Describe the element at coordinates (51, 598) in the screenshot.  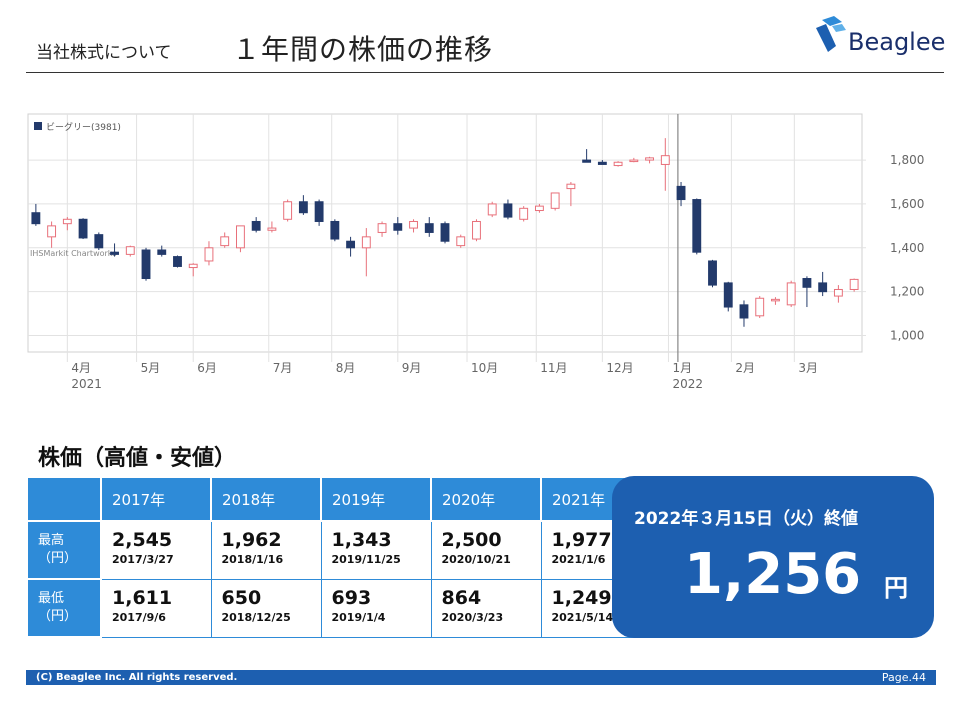
I see `row-label-main: 最低` at that location.